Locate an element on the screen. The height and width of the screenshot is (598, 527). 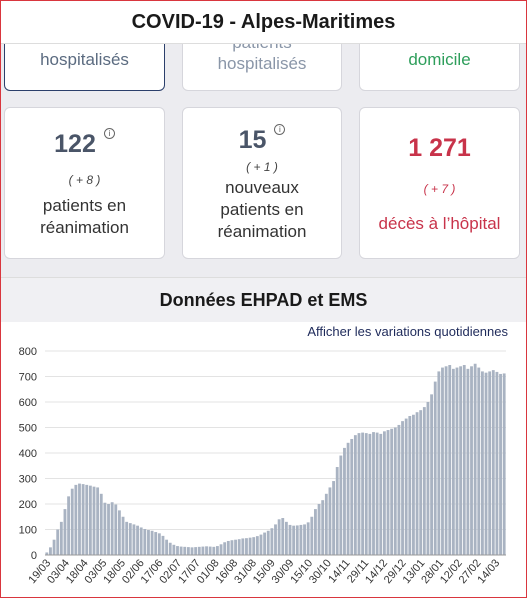
stat-label-line: décès à l’hôpital is located at coordinates (439, 223).